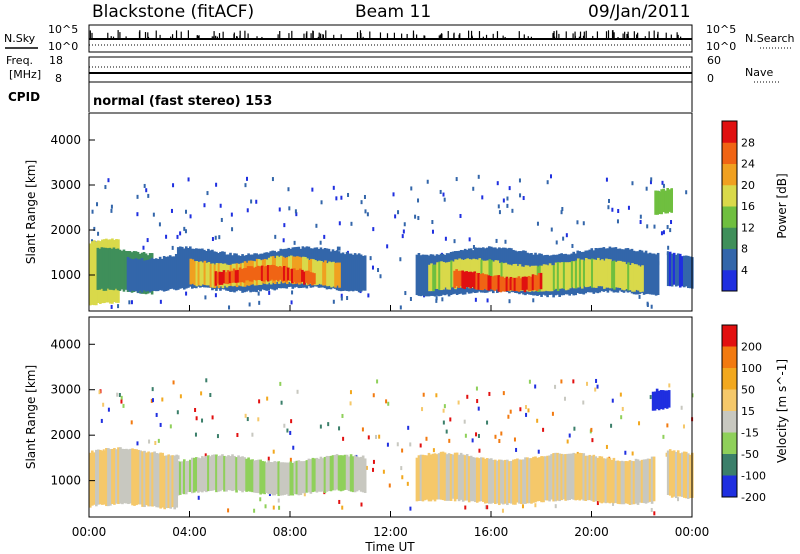  Describe the element at coordinates (389, 547) in the screenshot. I see `x-axis-title: Time UT` at that location.